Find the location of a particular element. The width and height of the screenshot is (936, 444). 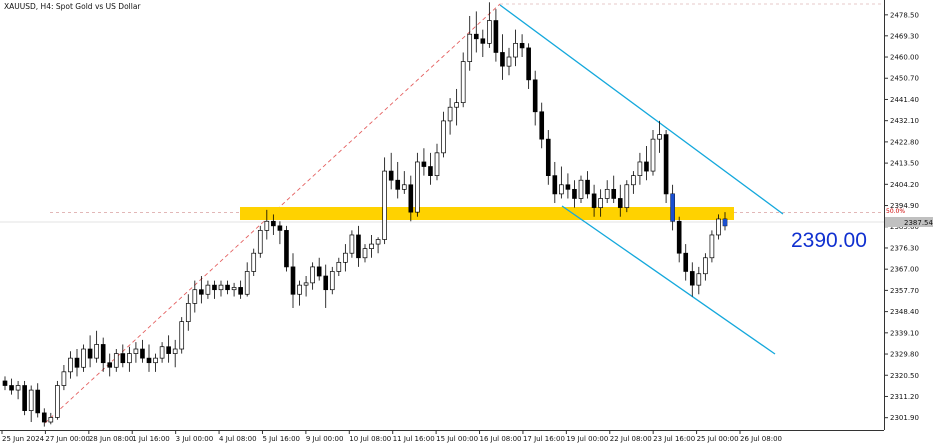

chart-title: XAUUSD, H4: Spot Gold vs US Dollar is located at coordinates (72, 6).